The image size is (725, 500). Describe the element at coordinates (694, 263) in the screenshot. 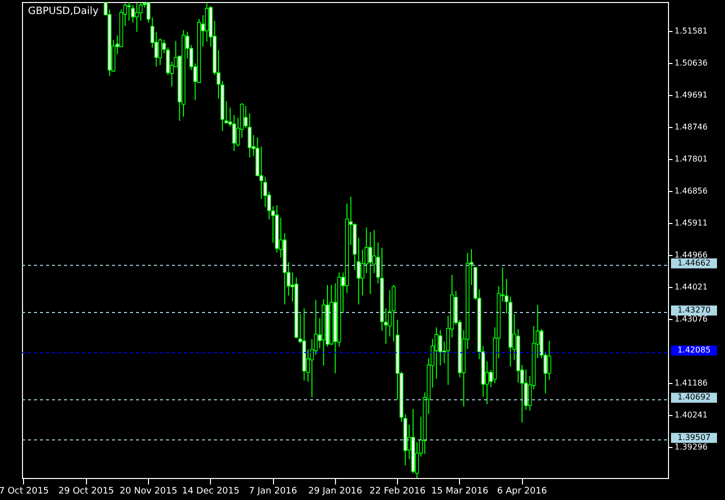

I see `ref-line-label: 1.44662` at that location.